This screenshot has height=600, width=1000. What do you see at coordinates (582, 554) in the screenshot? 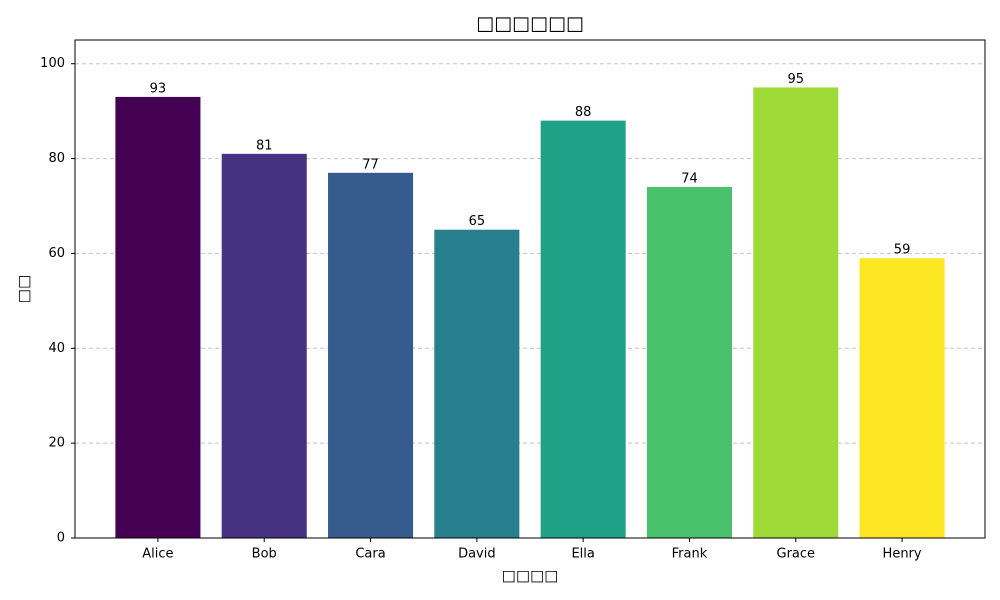
I see `x-tick-label: Ella` at bounding box center [582, 554].